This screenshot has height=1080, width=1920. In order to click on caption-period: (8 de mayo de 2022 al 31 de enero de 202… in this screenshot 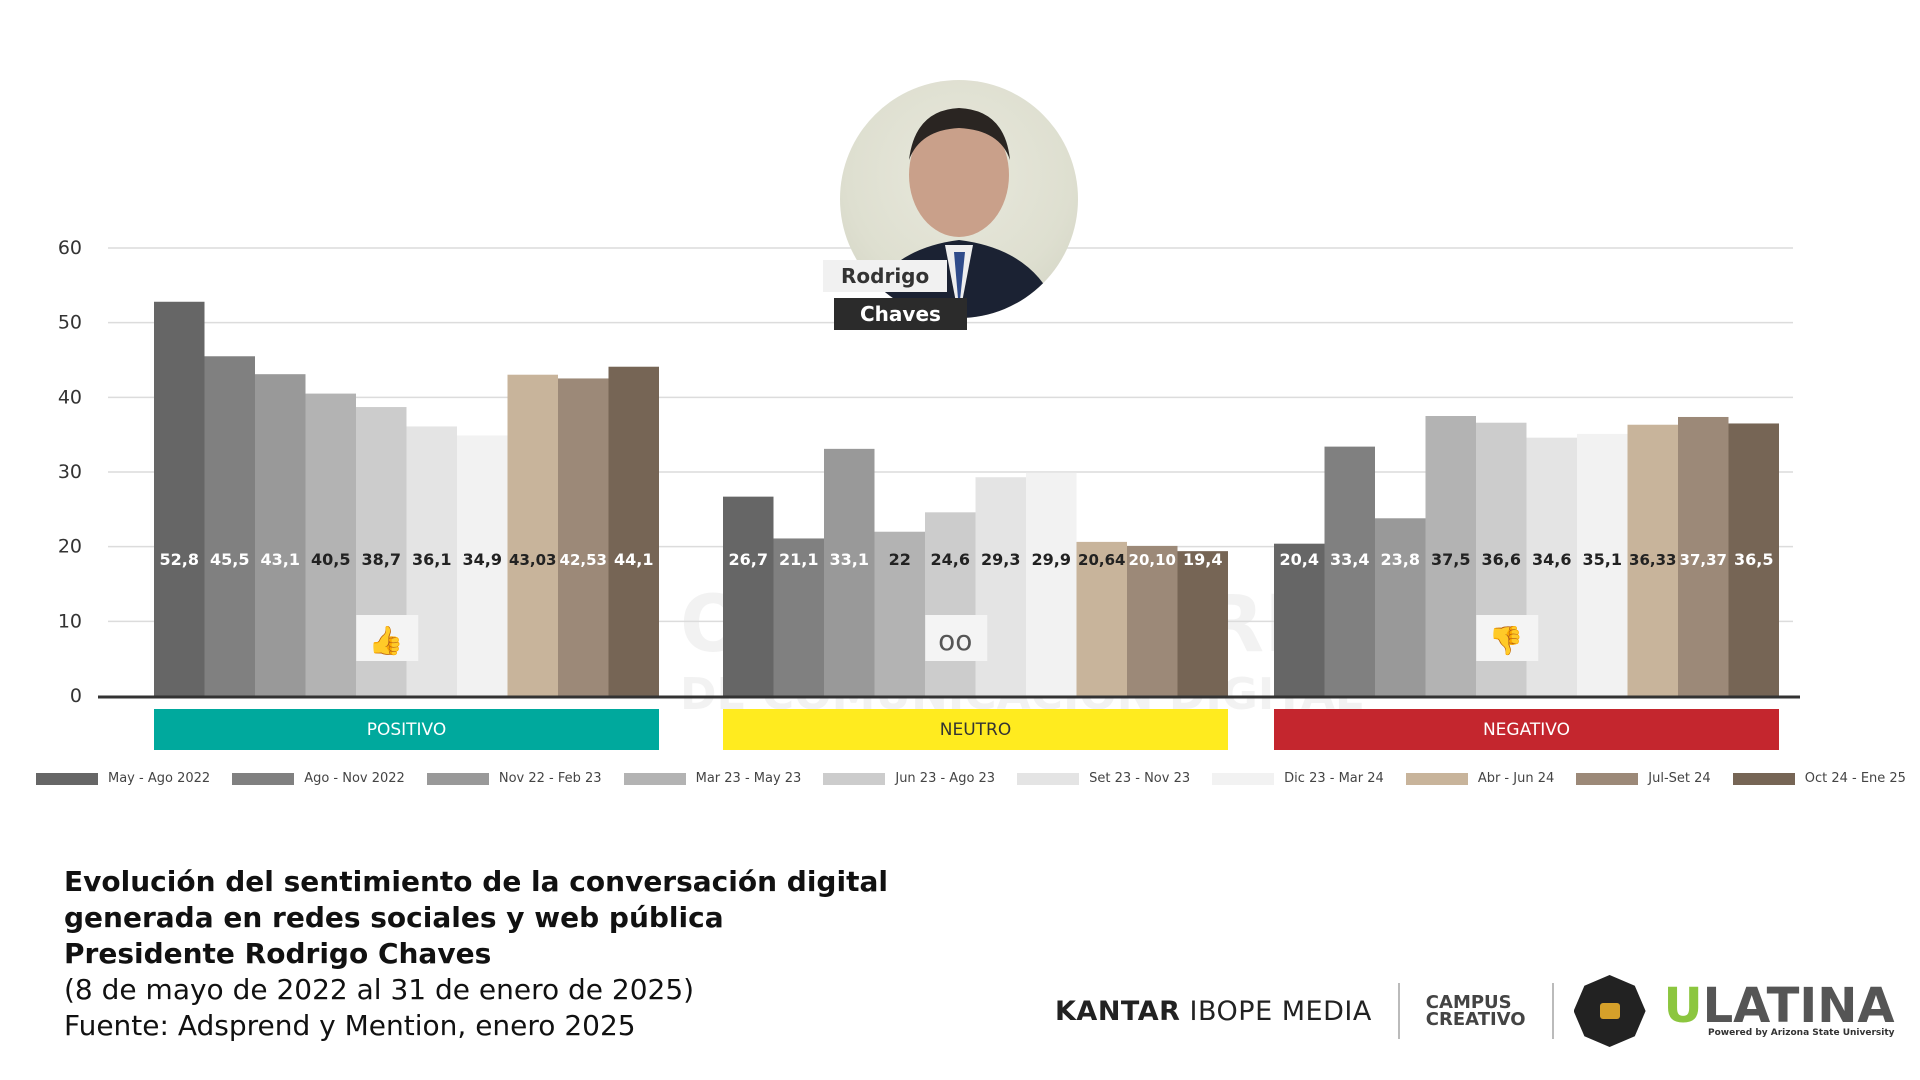, I will do `click(379, 989)`.